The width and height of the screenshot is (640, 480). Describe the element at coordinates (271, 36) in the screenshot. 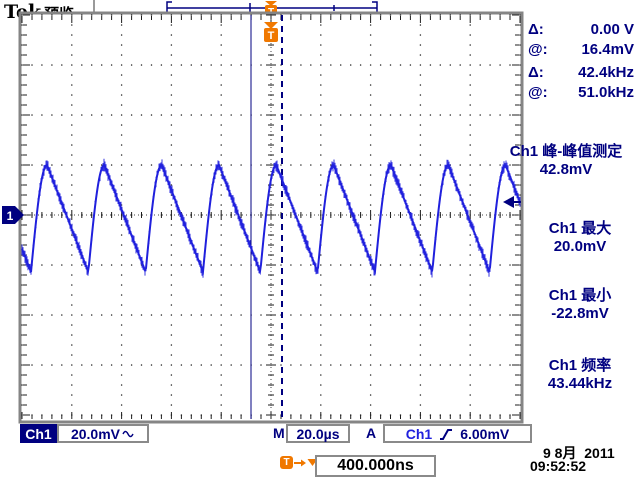

I see `trigger-t-letter: T` at that location.